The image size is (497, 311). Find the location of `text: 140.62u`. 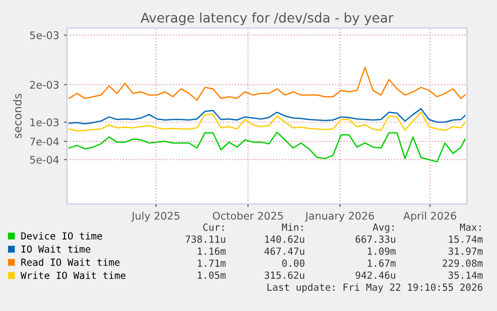

text: 140.62u is located at coordinates (284, 239).